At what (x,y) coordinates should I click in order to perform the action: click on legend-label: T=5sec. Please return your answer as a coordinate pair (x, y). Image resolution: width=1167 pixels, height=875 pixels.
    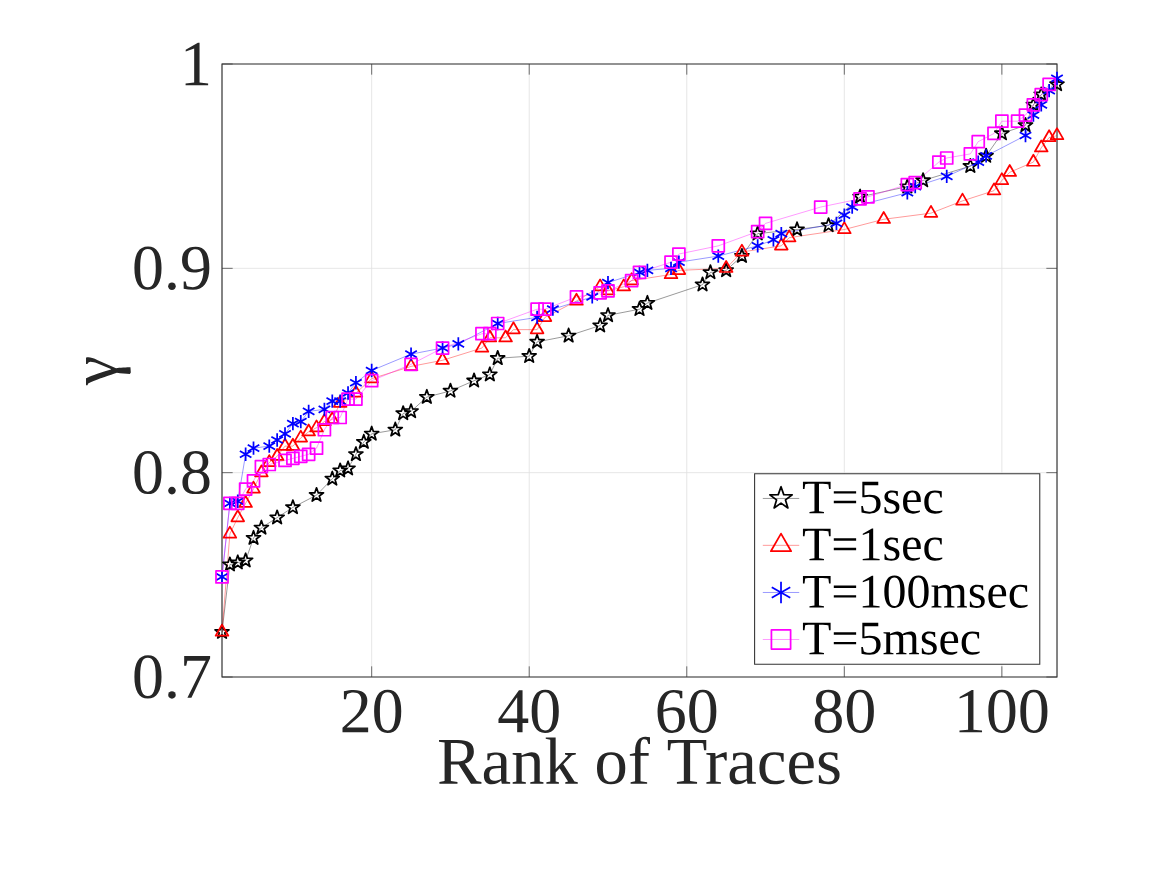
    Looking at the image, I should click on (872, 497).